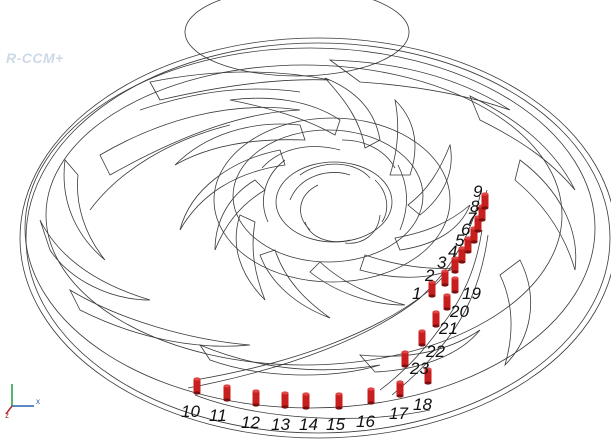 This screenshot has height=443, width=611. Describe the element at coordinates (160, 167) in the screenshot. I see `diffuser-vane-edge` at that location.